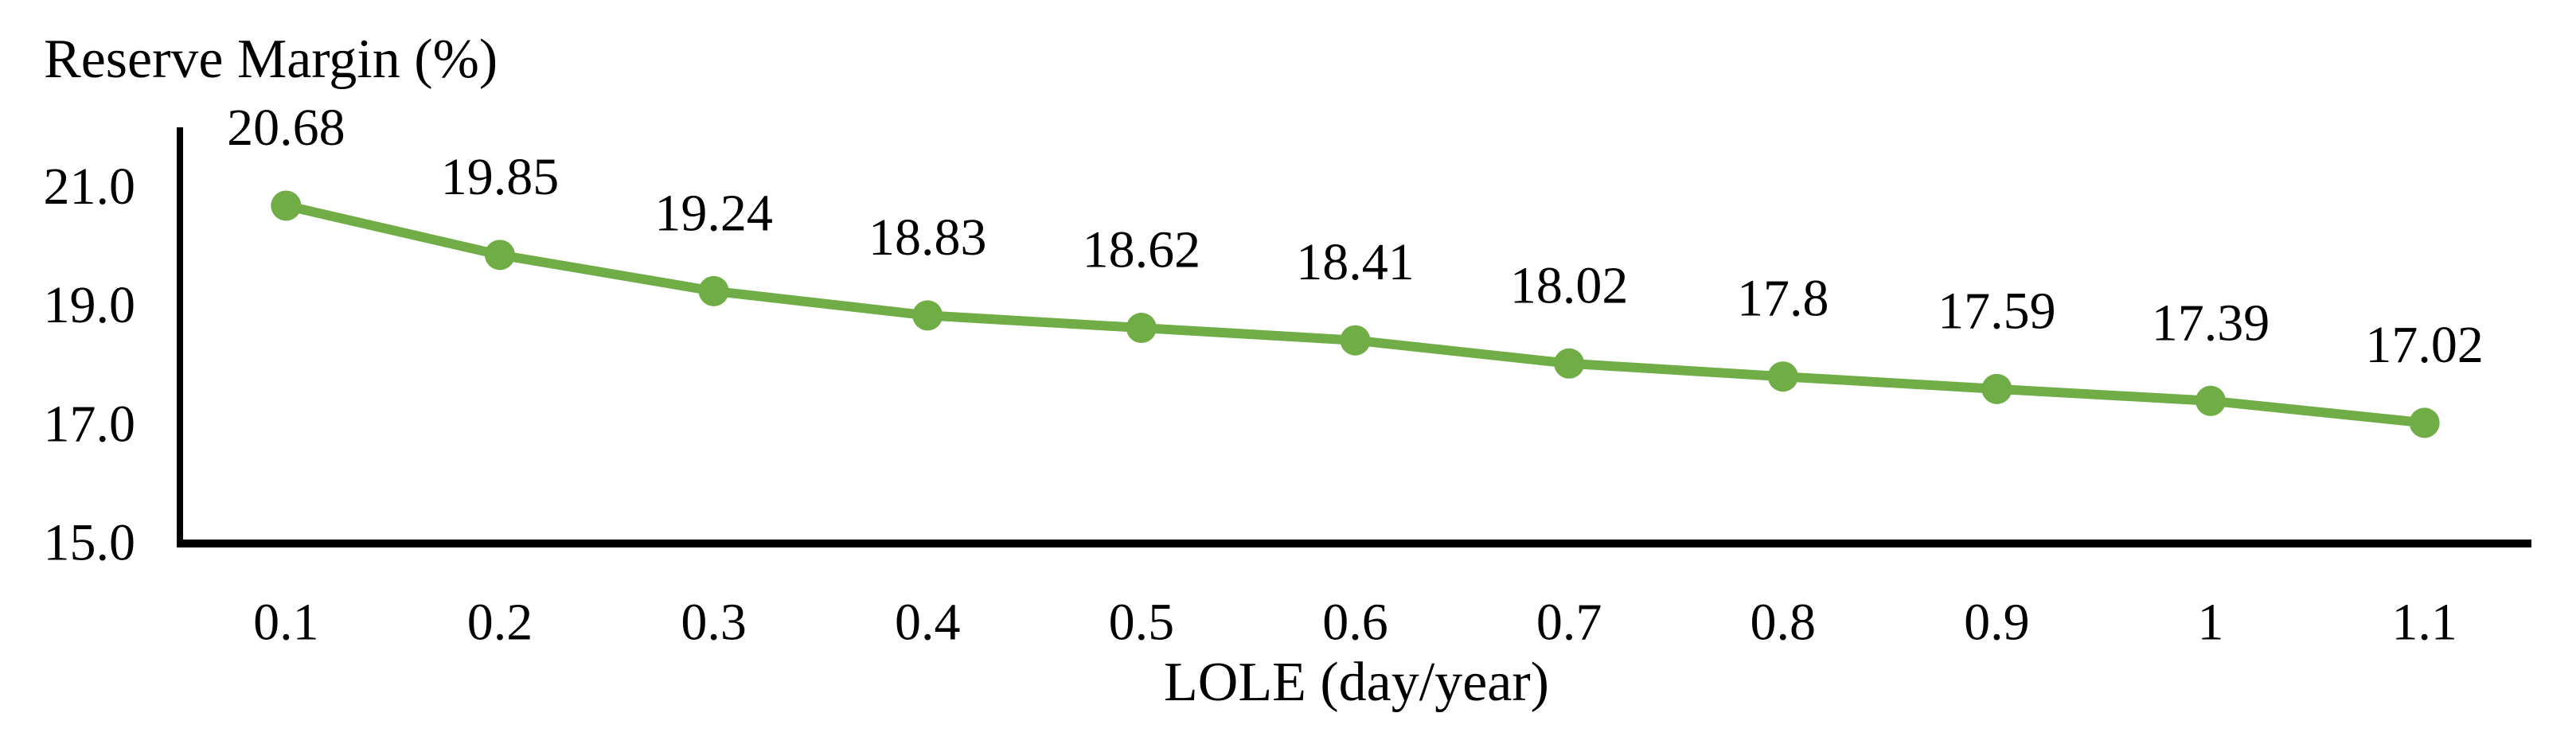  Describe the element at coordinates (90, 364) in the screenshot. I see `y-axis-tick-labels: 21.0 19.0 17.0 15.0` at that location.